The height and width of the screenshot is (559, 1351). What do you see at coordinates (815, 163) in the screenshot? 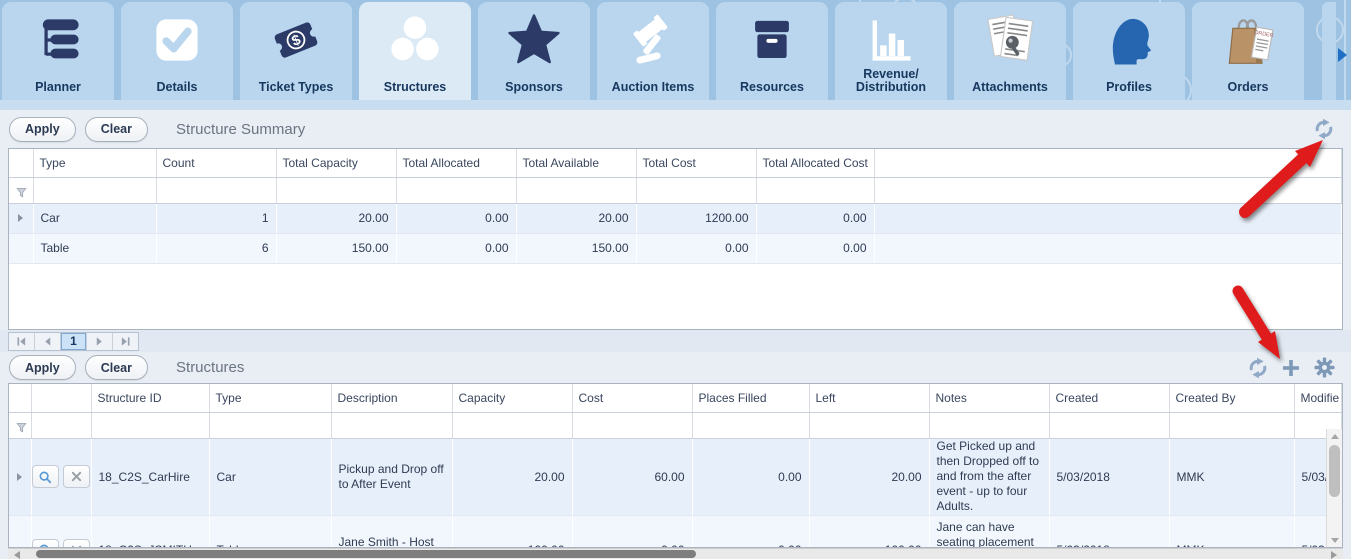
I see `header-total-allocated-cost: Total Allocated Cost` at bounding box center [815, 163].